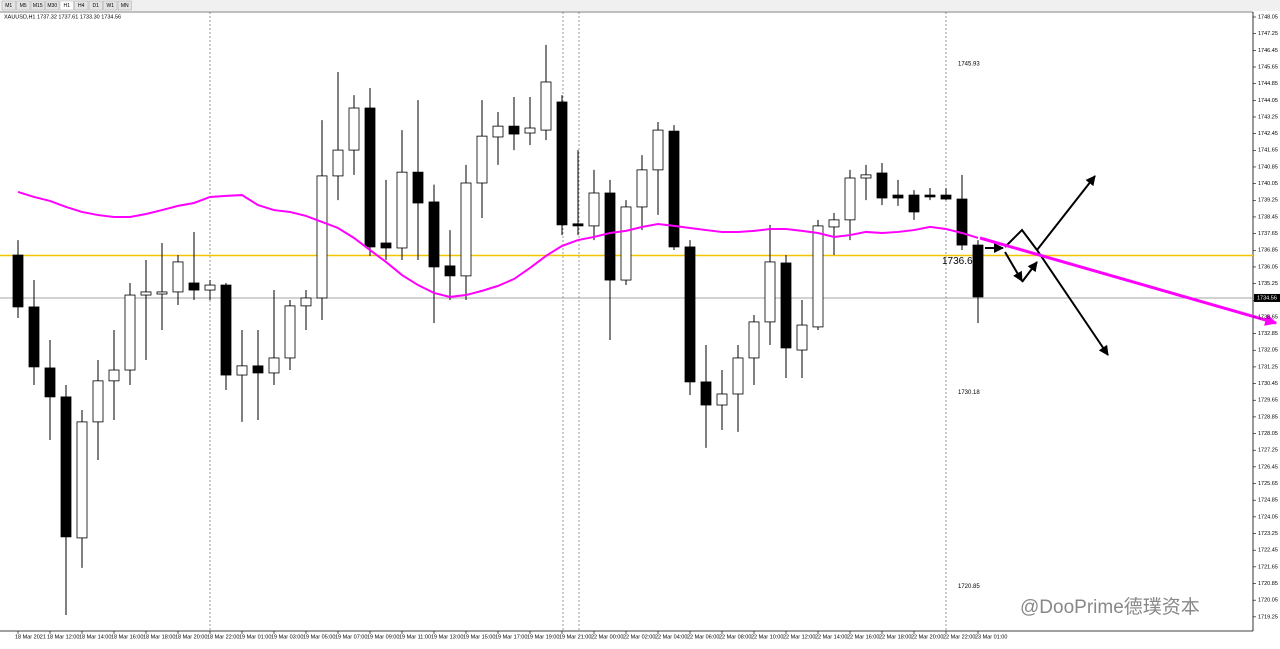 This screenshot has width=1280, height=649. I want to click on timeframe-tabs: M1 M5 M15 M30 H1 H4 D1 W1 MN, so click(66, 5).